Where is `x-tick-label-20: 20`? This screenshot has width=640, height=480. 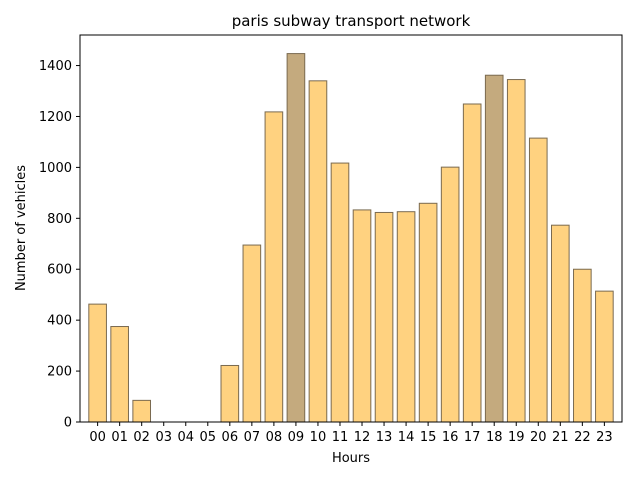
x-tick-label-20: 20 is located at coordinates (538, 437).